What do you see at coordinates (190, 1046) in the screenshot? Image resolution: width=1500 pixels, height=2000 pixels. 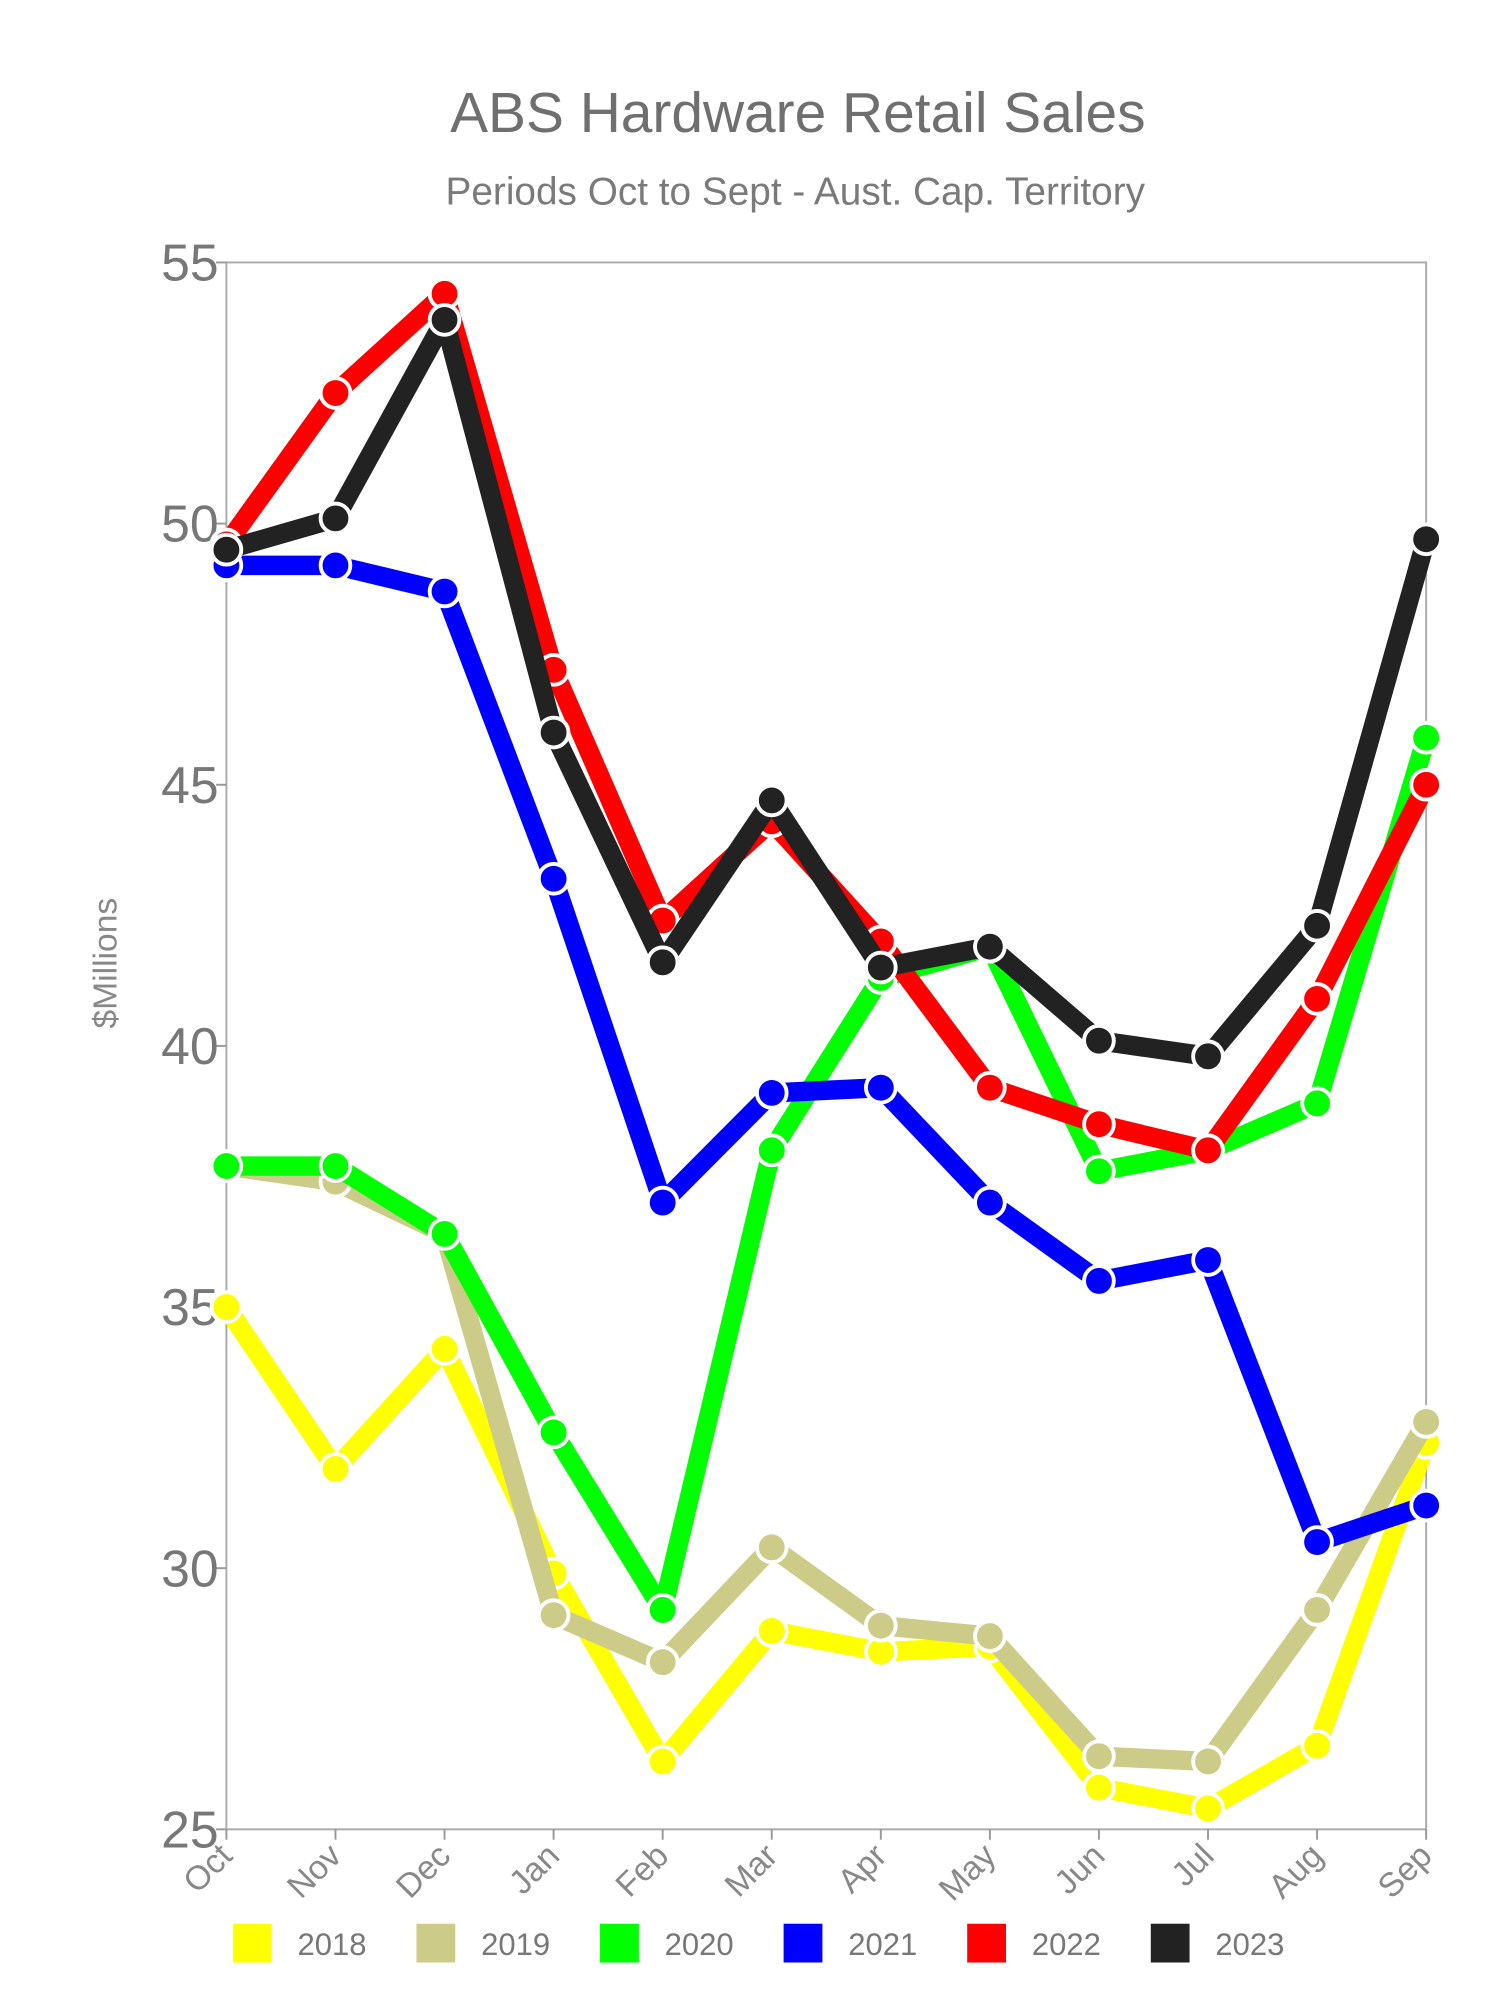 I see `y-tick-label: 40` at bounding box center [190, 1046].